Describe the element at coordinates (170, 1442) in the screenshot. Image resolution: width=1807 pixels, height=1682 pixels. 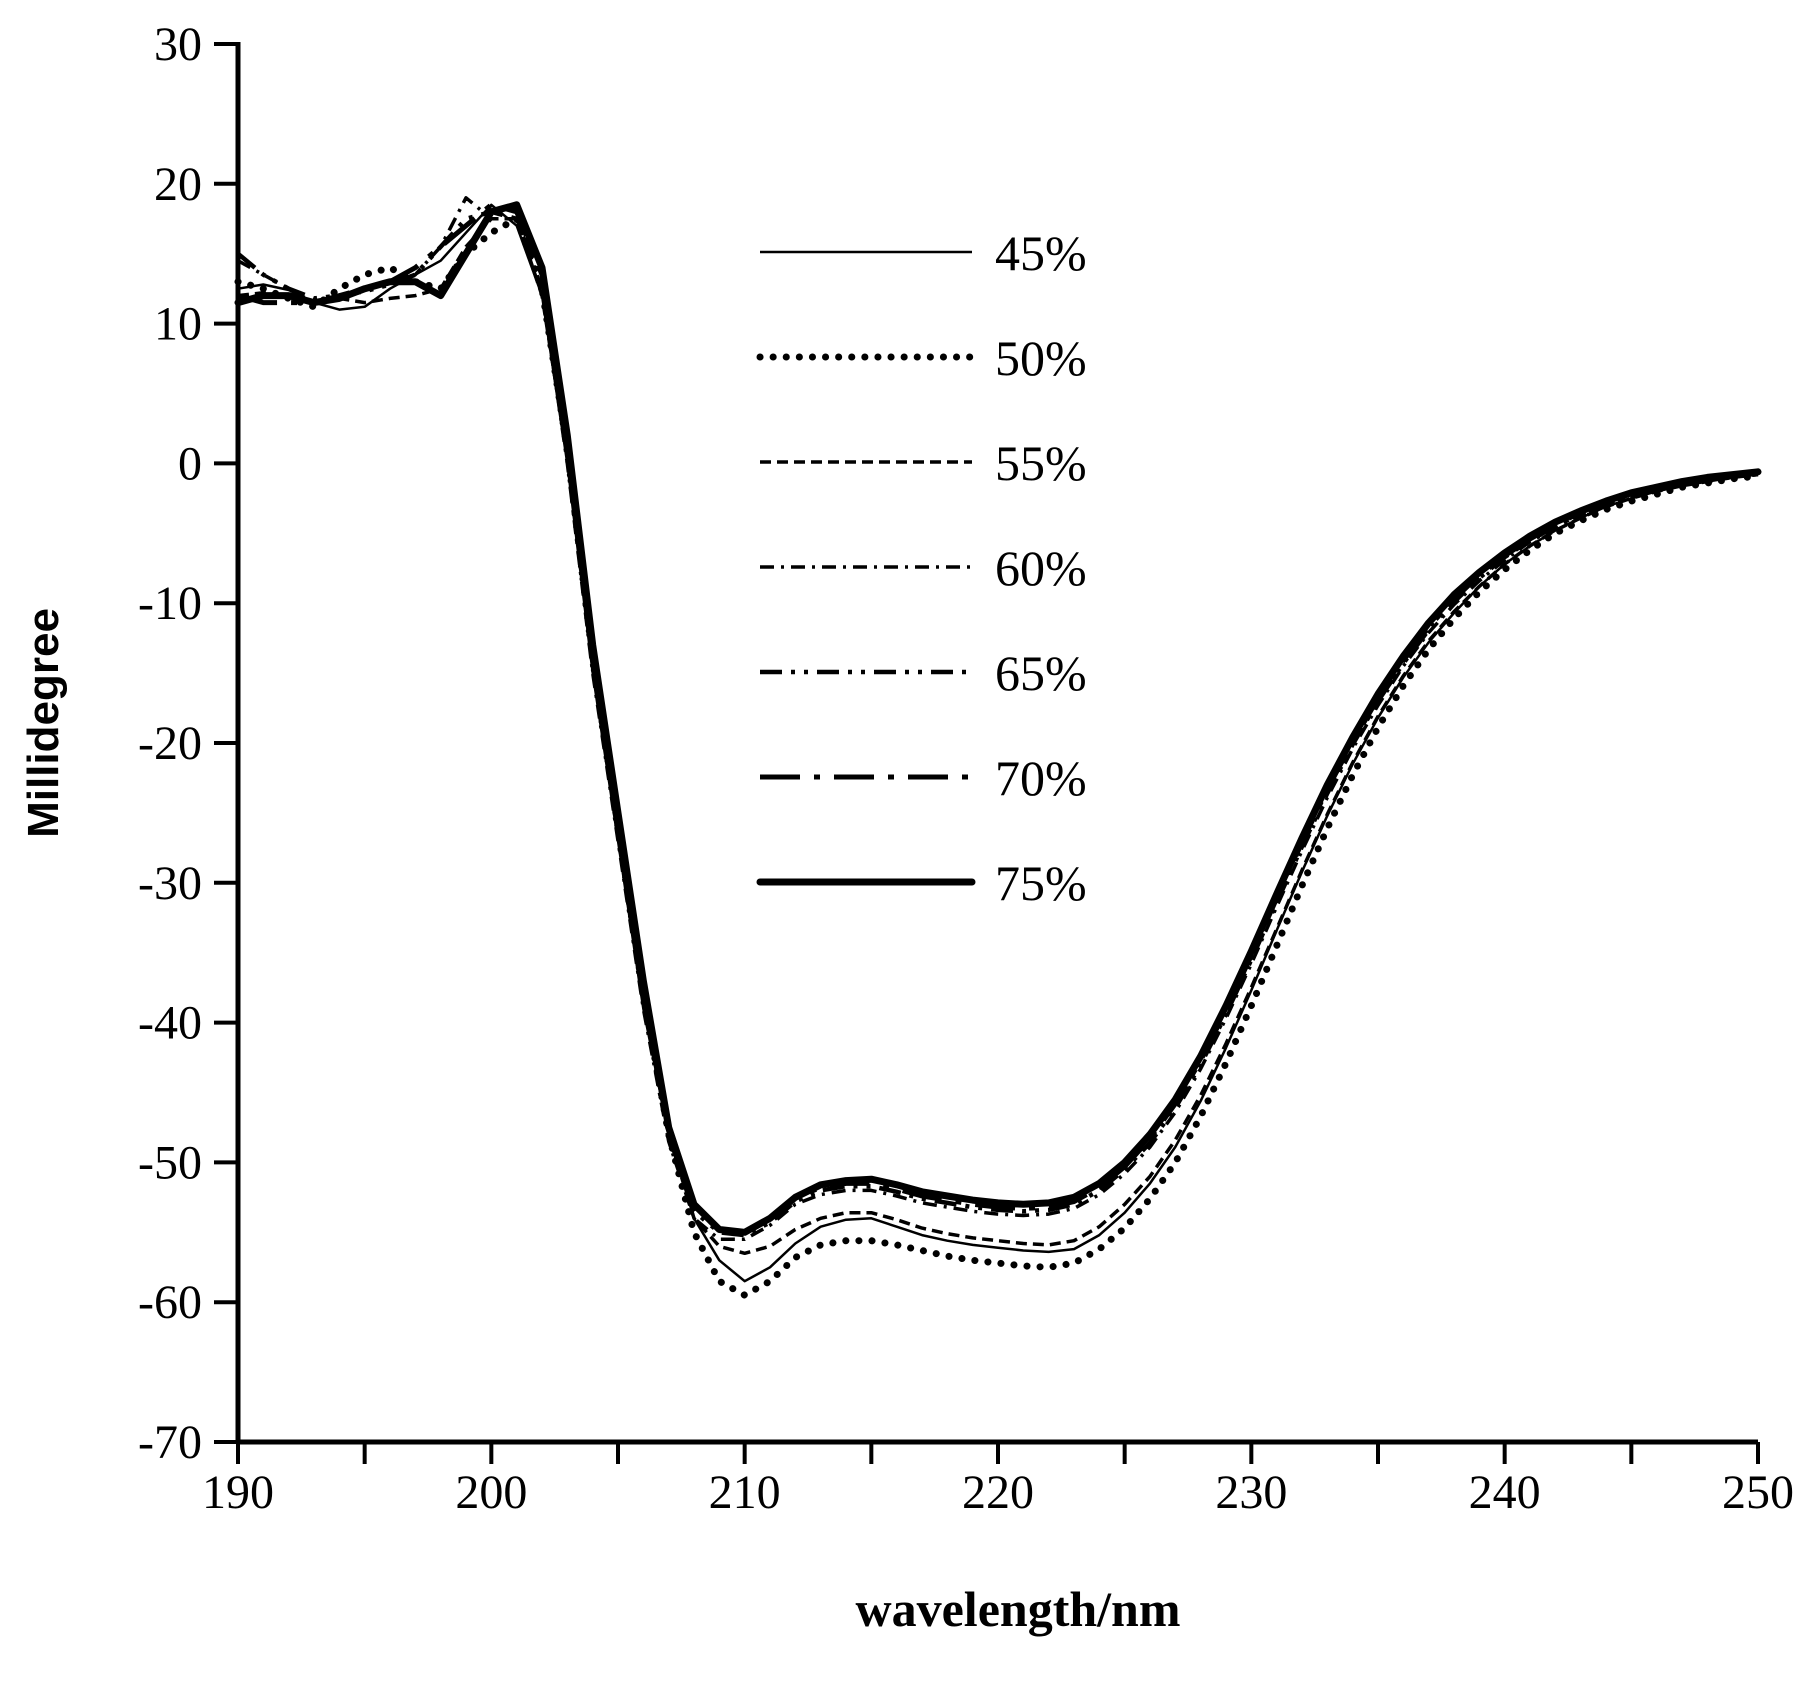
I see `y-tick-label: -70` at that location.